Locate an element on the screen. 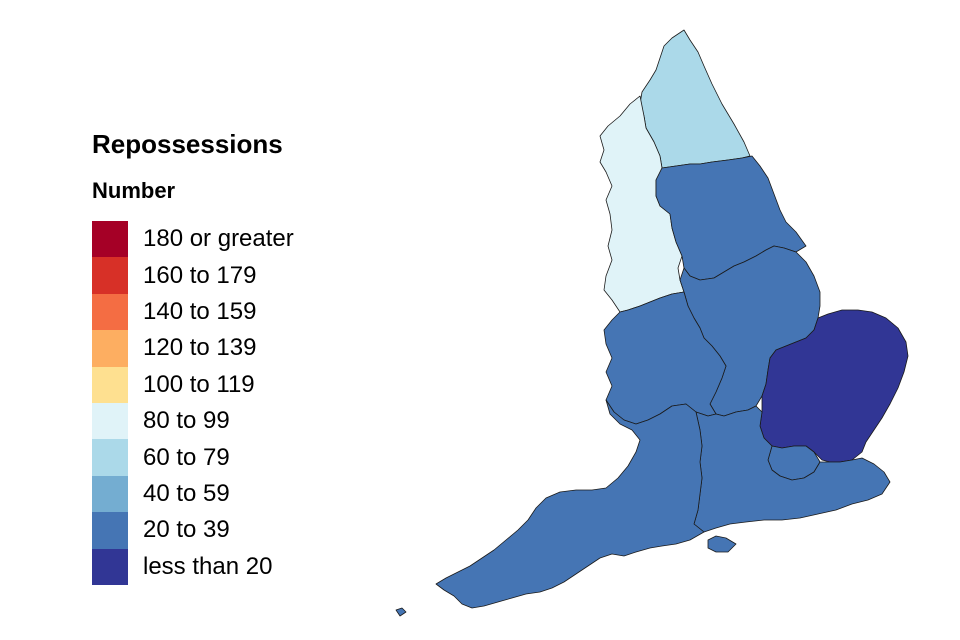 The width and height of the screenshot is (960, 640). legend-row: 160 to 179 is located at coordinates (222, 275).